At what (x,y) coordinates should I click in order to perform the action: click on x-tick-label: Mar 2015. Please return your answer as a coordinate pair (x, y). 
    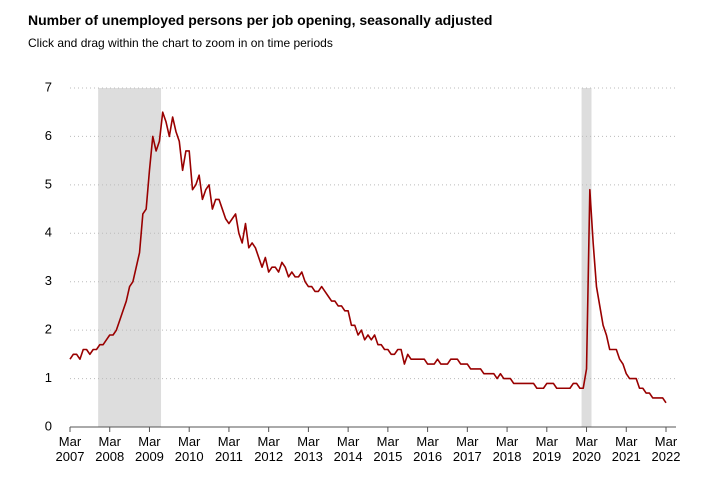
    Looking at the image, I should click on (388, 449).